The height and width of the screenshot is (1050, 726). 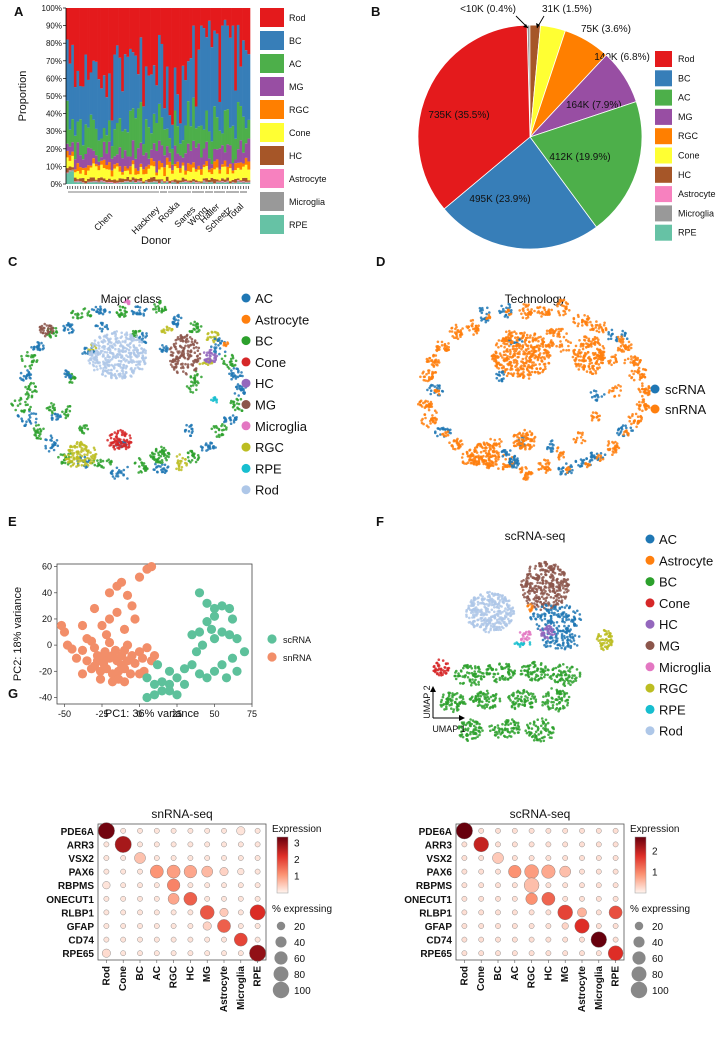 What do you see at coordinates (162, 180) in the screenshot?
I see `bar-segment-hc` at bounding box center [162, 180].